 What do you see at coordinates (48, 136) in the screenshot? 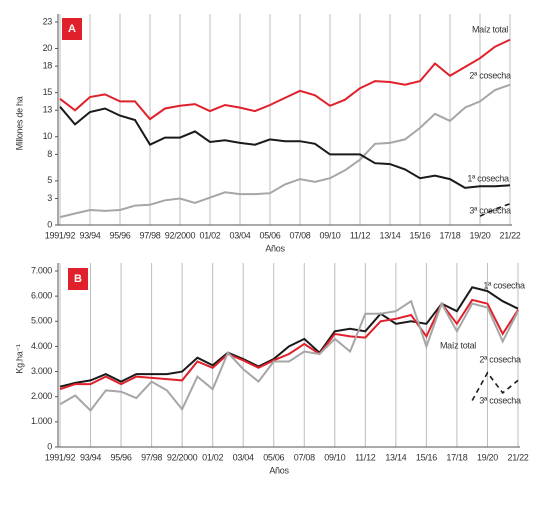
I see `y-tick-label: 10` at bounding box center [48, 136].